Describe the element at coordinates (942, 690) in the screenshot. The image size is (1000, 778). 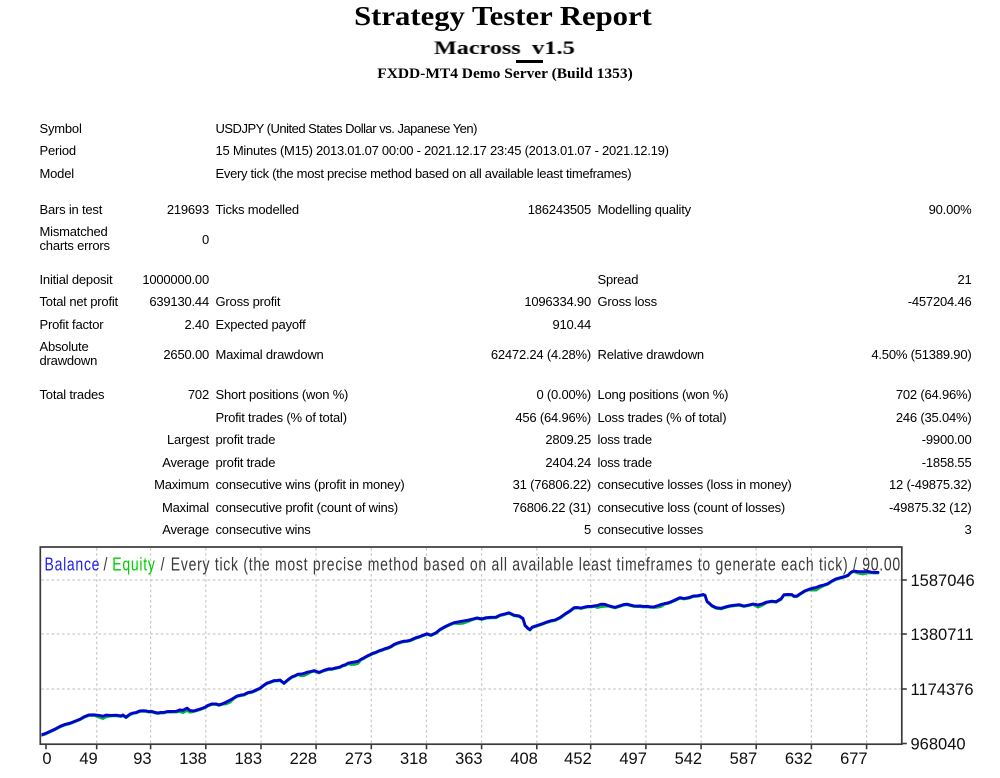
I see `svg-text: 1174376` at that location.